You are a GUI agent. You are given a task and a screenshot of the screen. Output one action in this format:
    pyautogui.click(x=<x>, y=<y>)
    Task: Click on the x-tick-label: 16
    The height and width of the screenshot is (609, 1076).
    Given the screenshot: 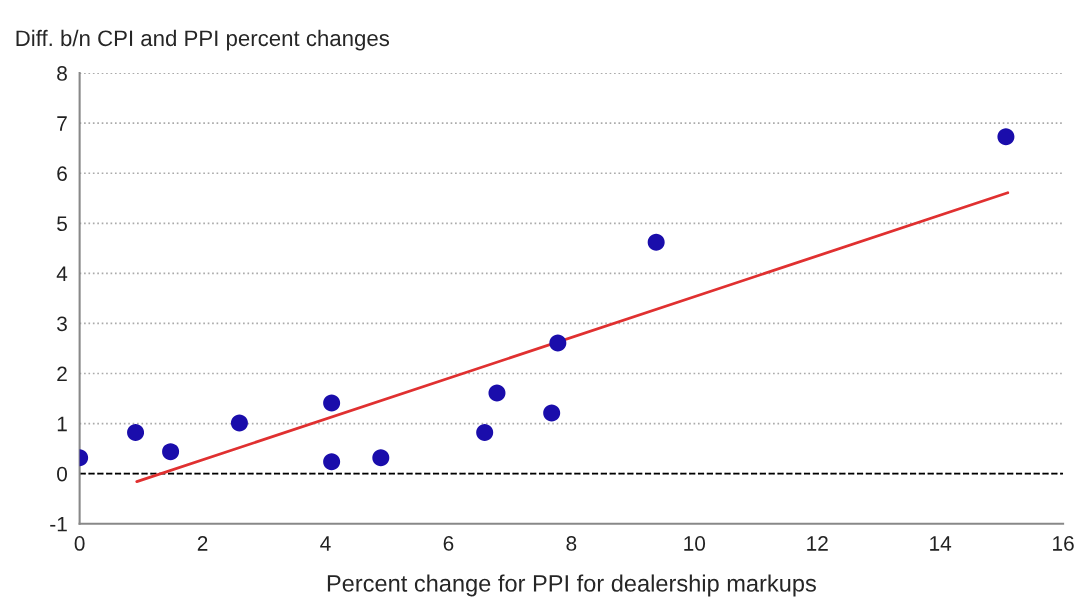 What is the action you would take?
    pyautogui.click(x=1063, y=543)
    